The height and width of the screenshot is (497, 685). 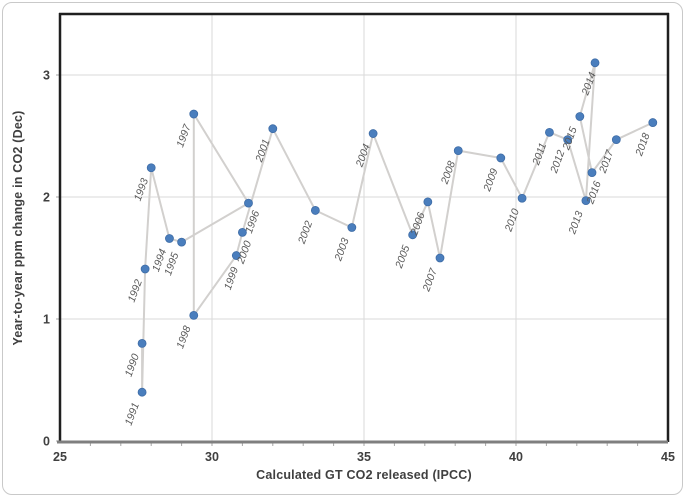 What do you see at coordinates (501, 158) in the screenshot?
I see `data-point-2009` at bounding box center [501, 158].